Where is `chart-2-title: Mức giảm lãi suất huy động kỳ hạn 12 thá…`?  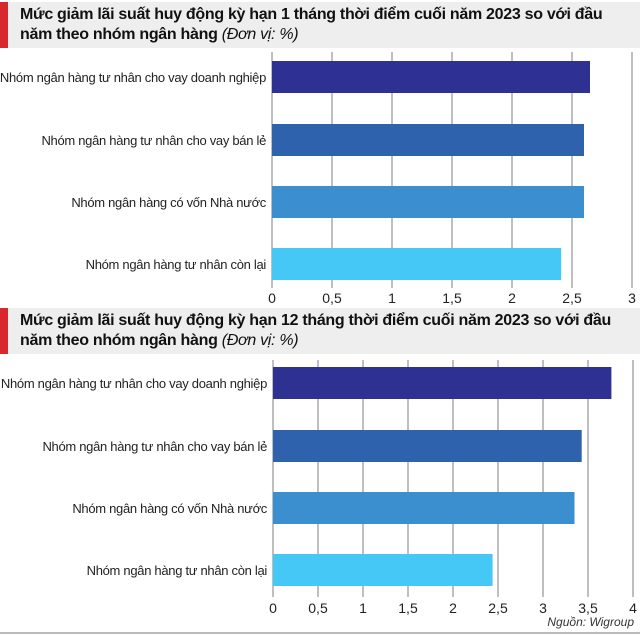
chart-2-title: Mức giảm lãi suất huy động kỳ hạn 12 thá… is located at coordinates (315, 330).